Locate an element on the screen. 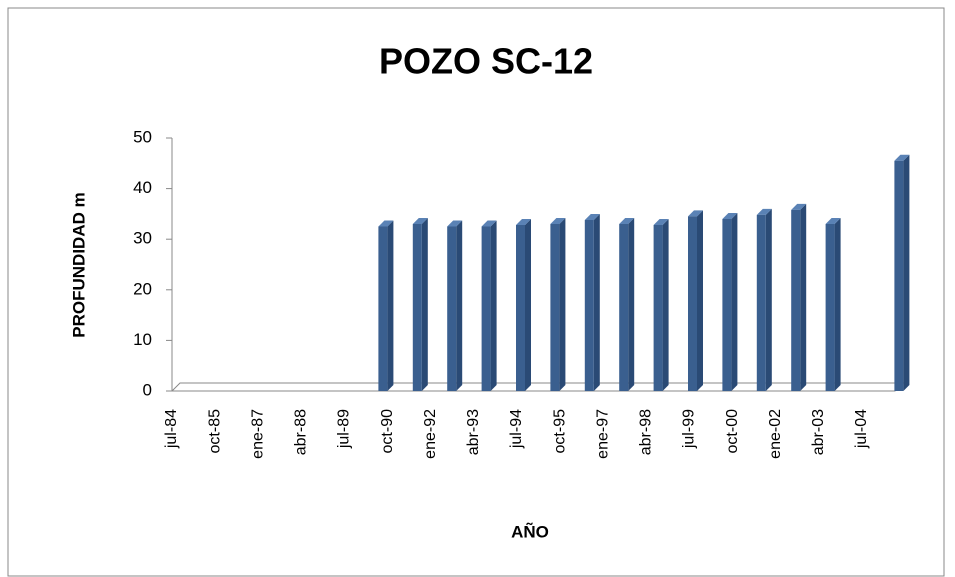 The width and height of the screenshot is (955, 577). x-tick-label: ene-87 is located at coordinates (257, 434).